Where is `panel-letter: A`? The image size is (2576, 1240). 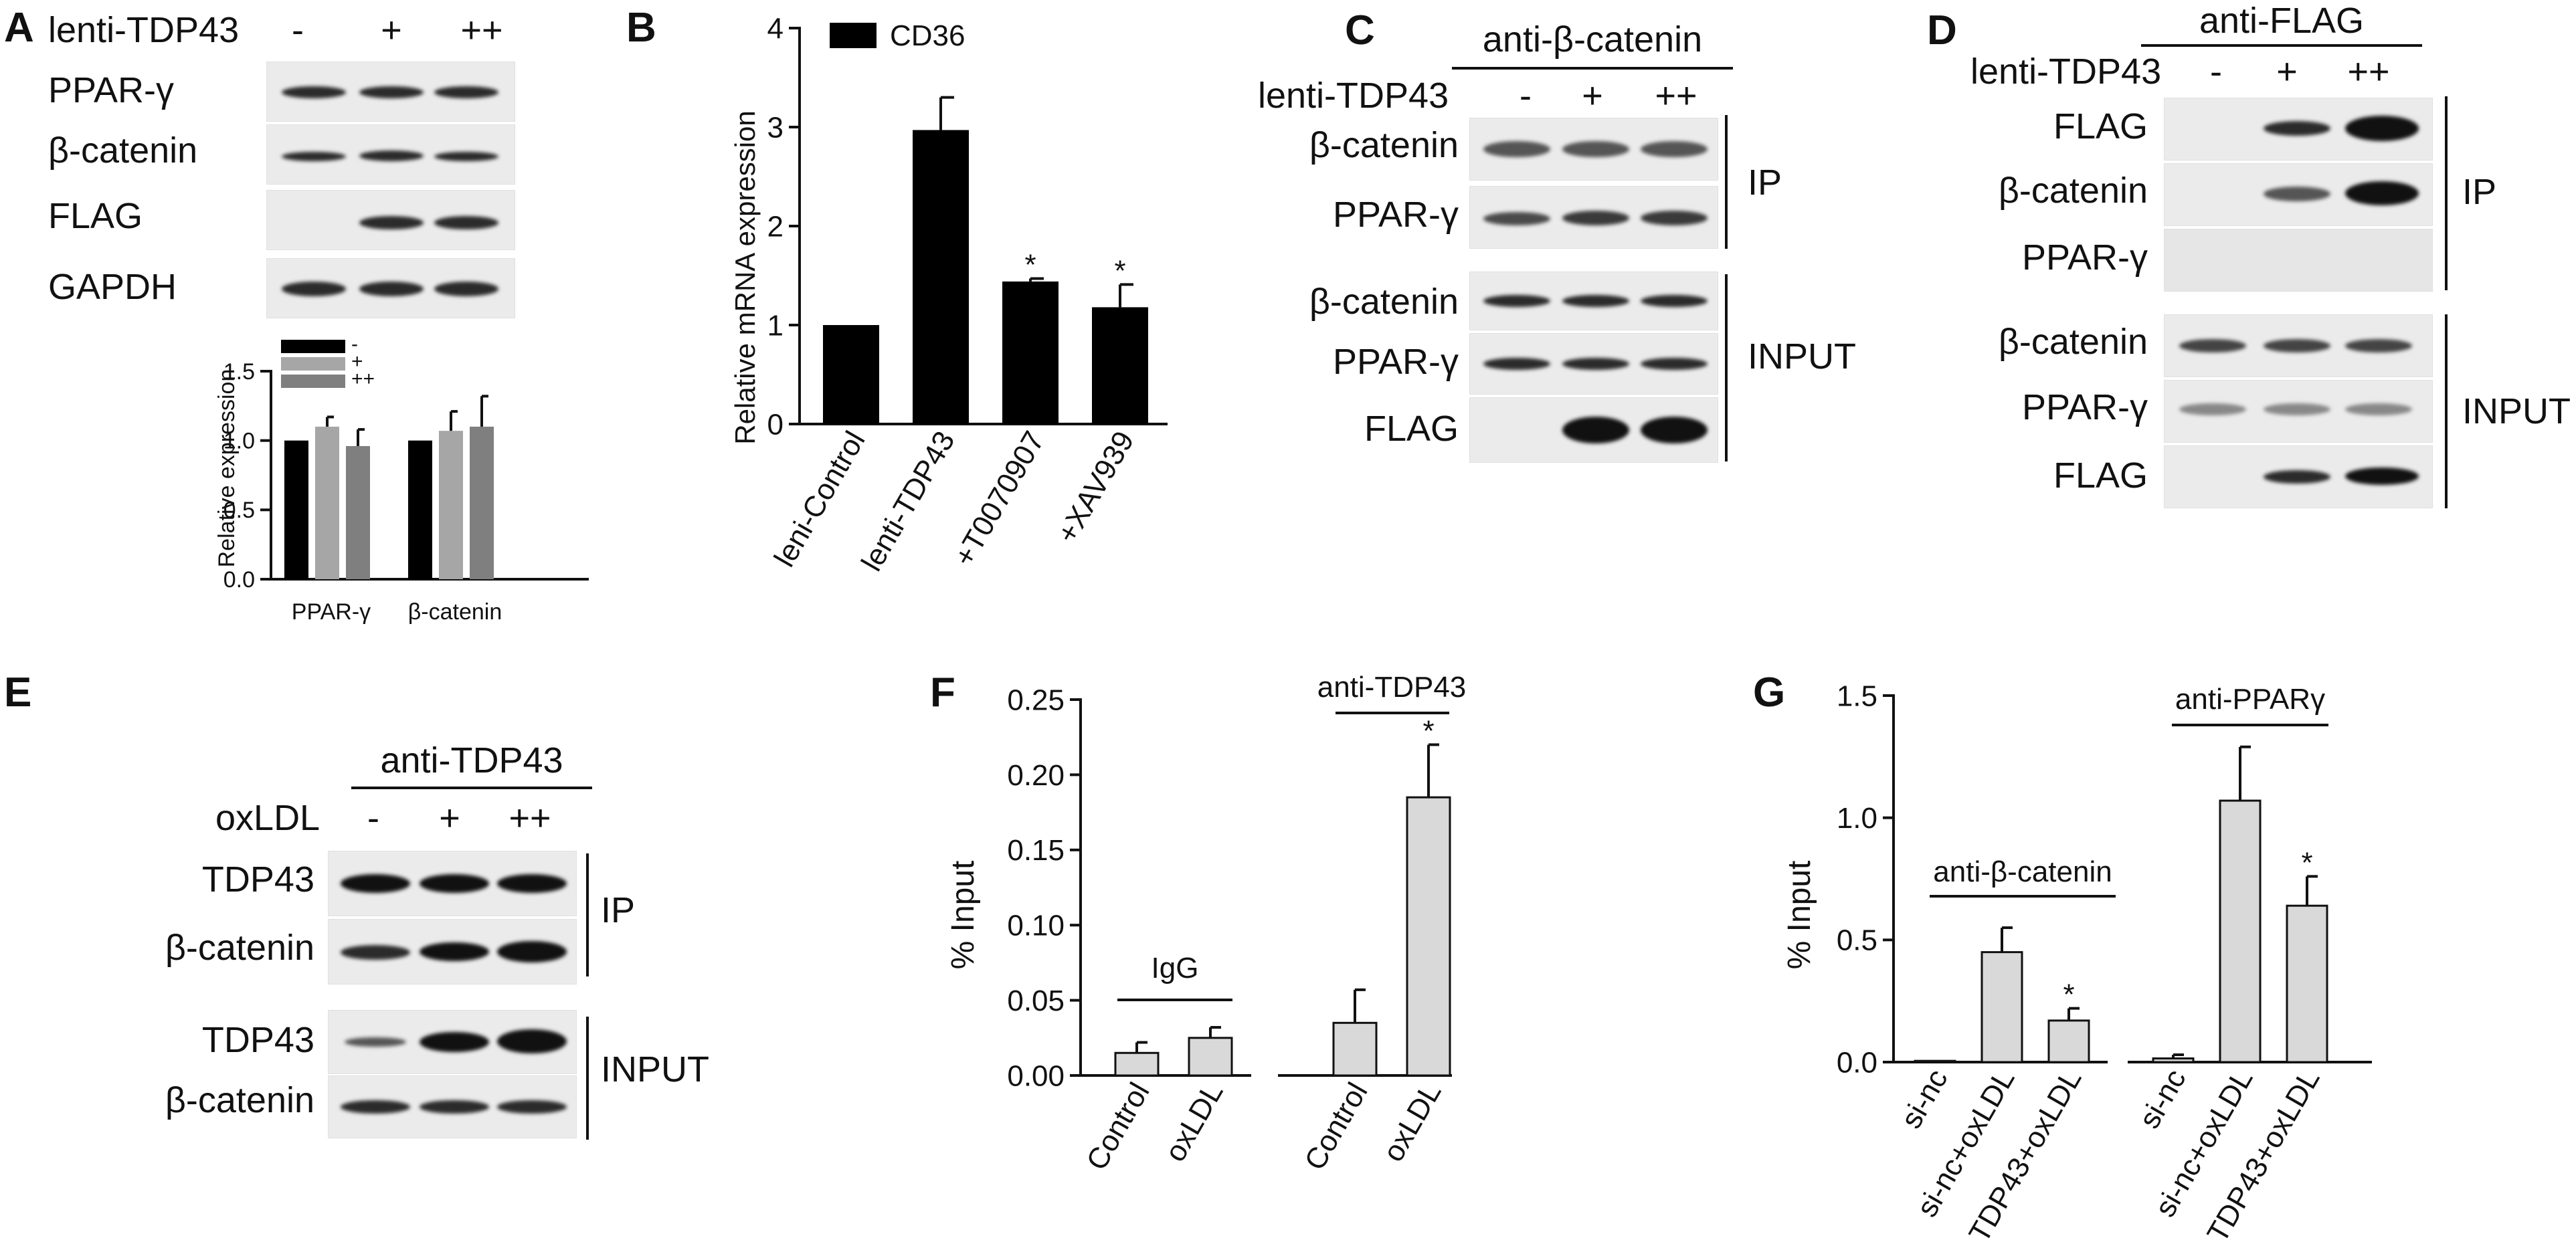
panel-letter: A is located at coordinates (19, 28).